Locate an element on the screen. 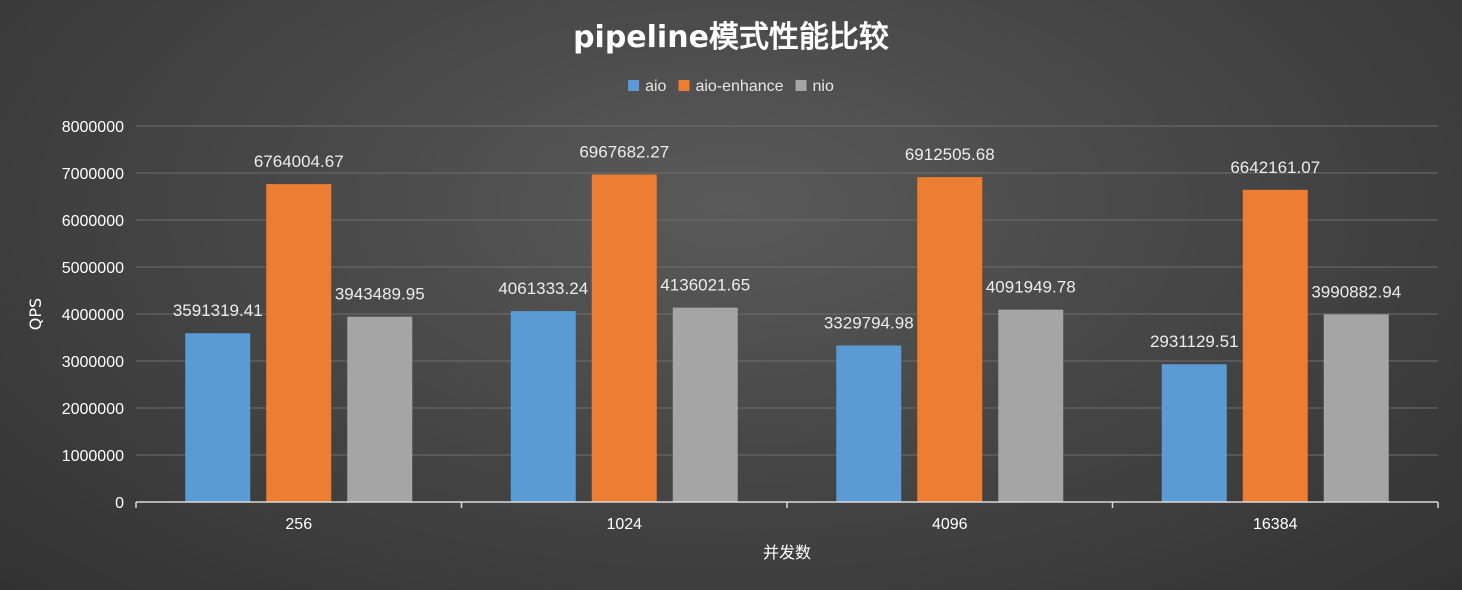 This screenshot has height=590, width=1462. data-label: 3943489.95 is located at coordinates (380, 294).